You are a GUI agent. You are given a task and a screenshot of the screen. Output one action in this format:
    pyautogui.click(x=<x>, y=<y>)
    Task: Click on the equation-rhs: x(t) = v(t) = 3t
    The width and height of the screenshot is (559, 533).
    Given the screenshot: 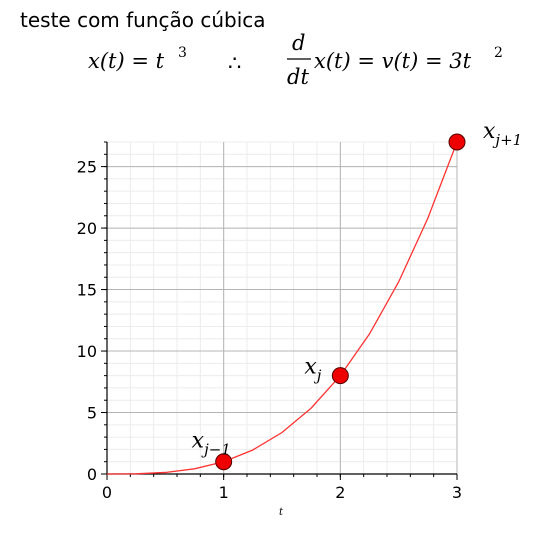 What is the action you would take?
    pyautogui.click(x=393, y=61)
    